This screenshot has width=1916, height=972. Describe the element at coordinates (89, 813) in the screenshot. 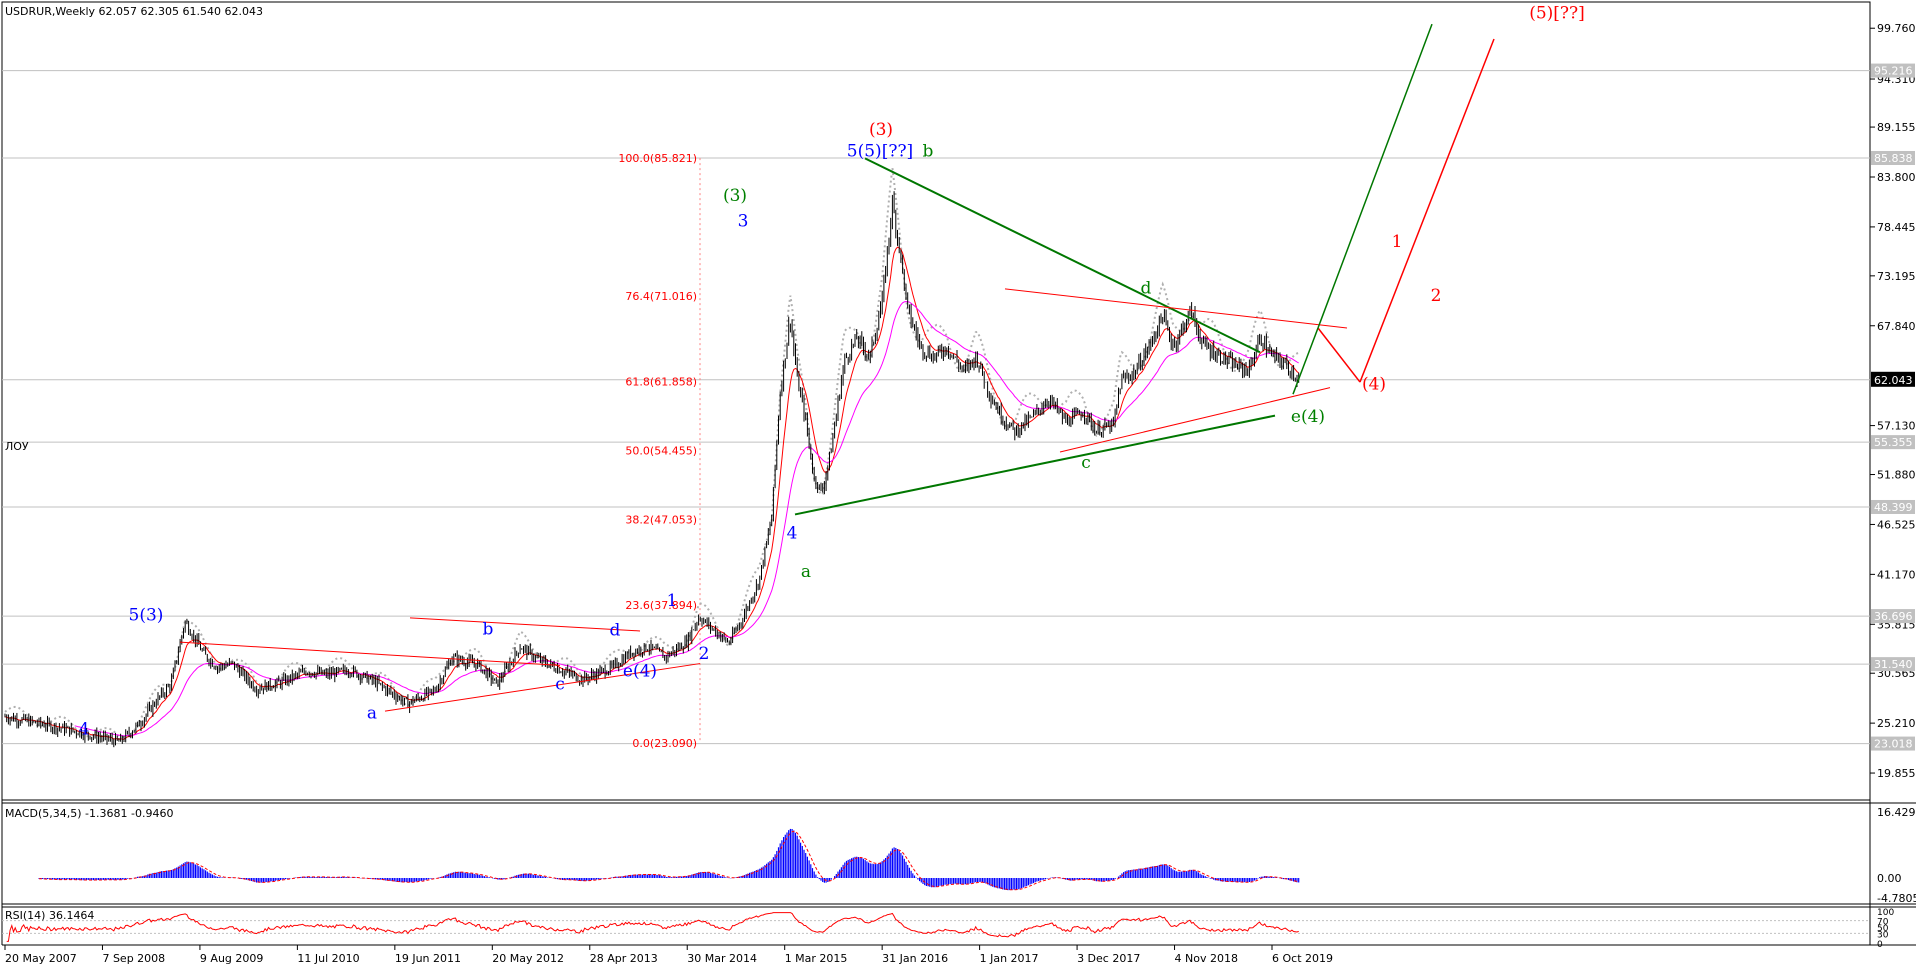

I see `macd-label: MACD(5,34,5) -1.3681 -0.9460` at that location.